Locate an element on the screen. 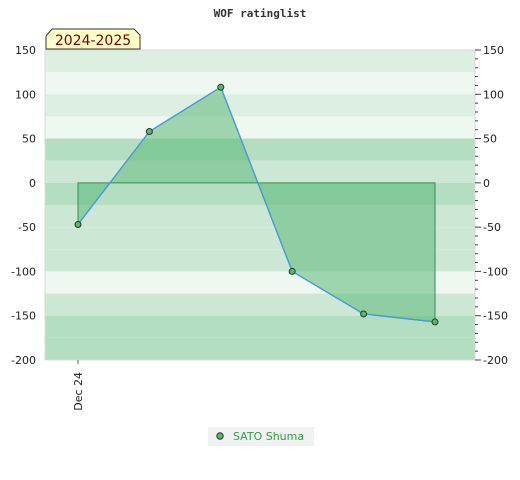 Image resolution: width=520 pixels, height=480 pixels. season-badge: 2024-2025 is located at coordinates (93, 39).